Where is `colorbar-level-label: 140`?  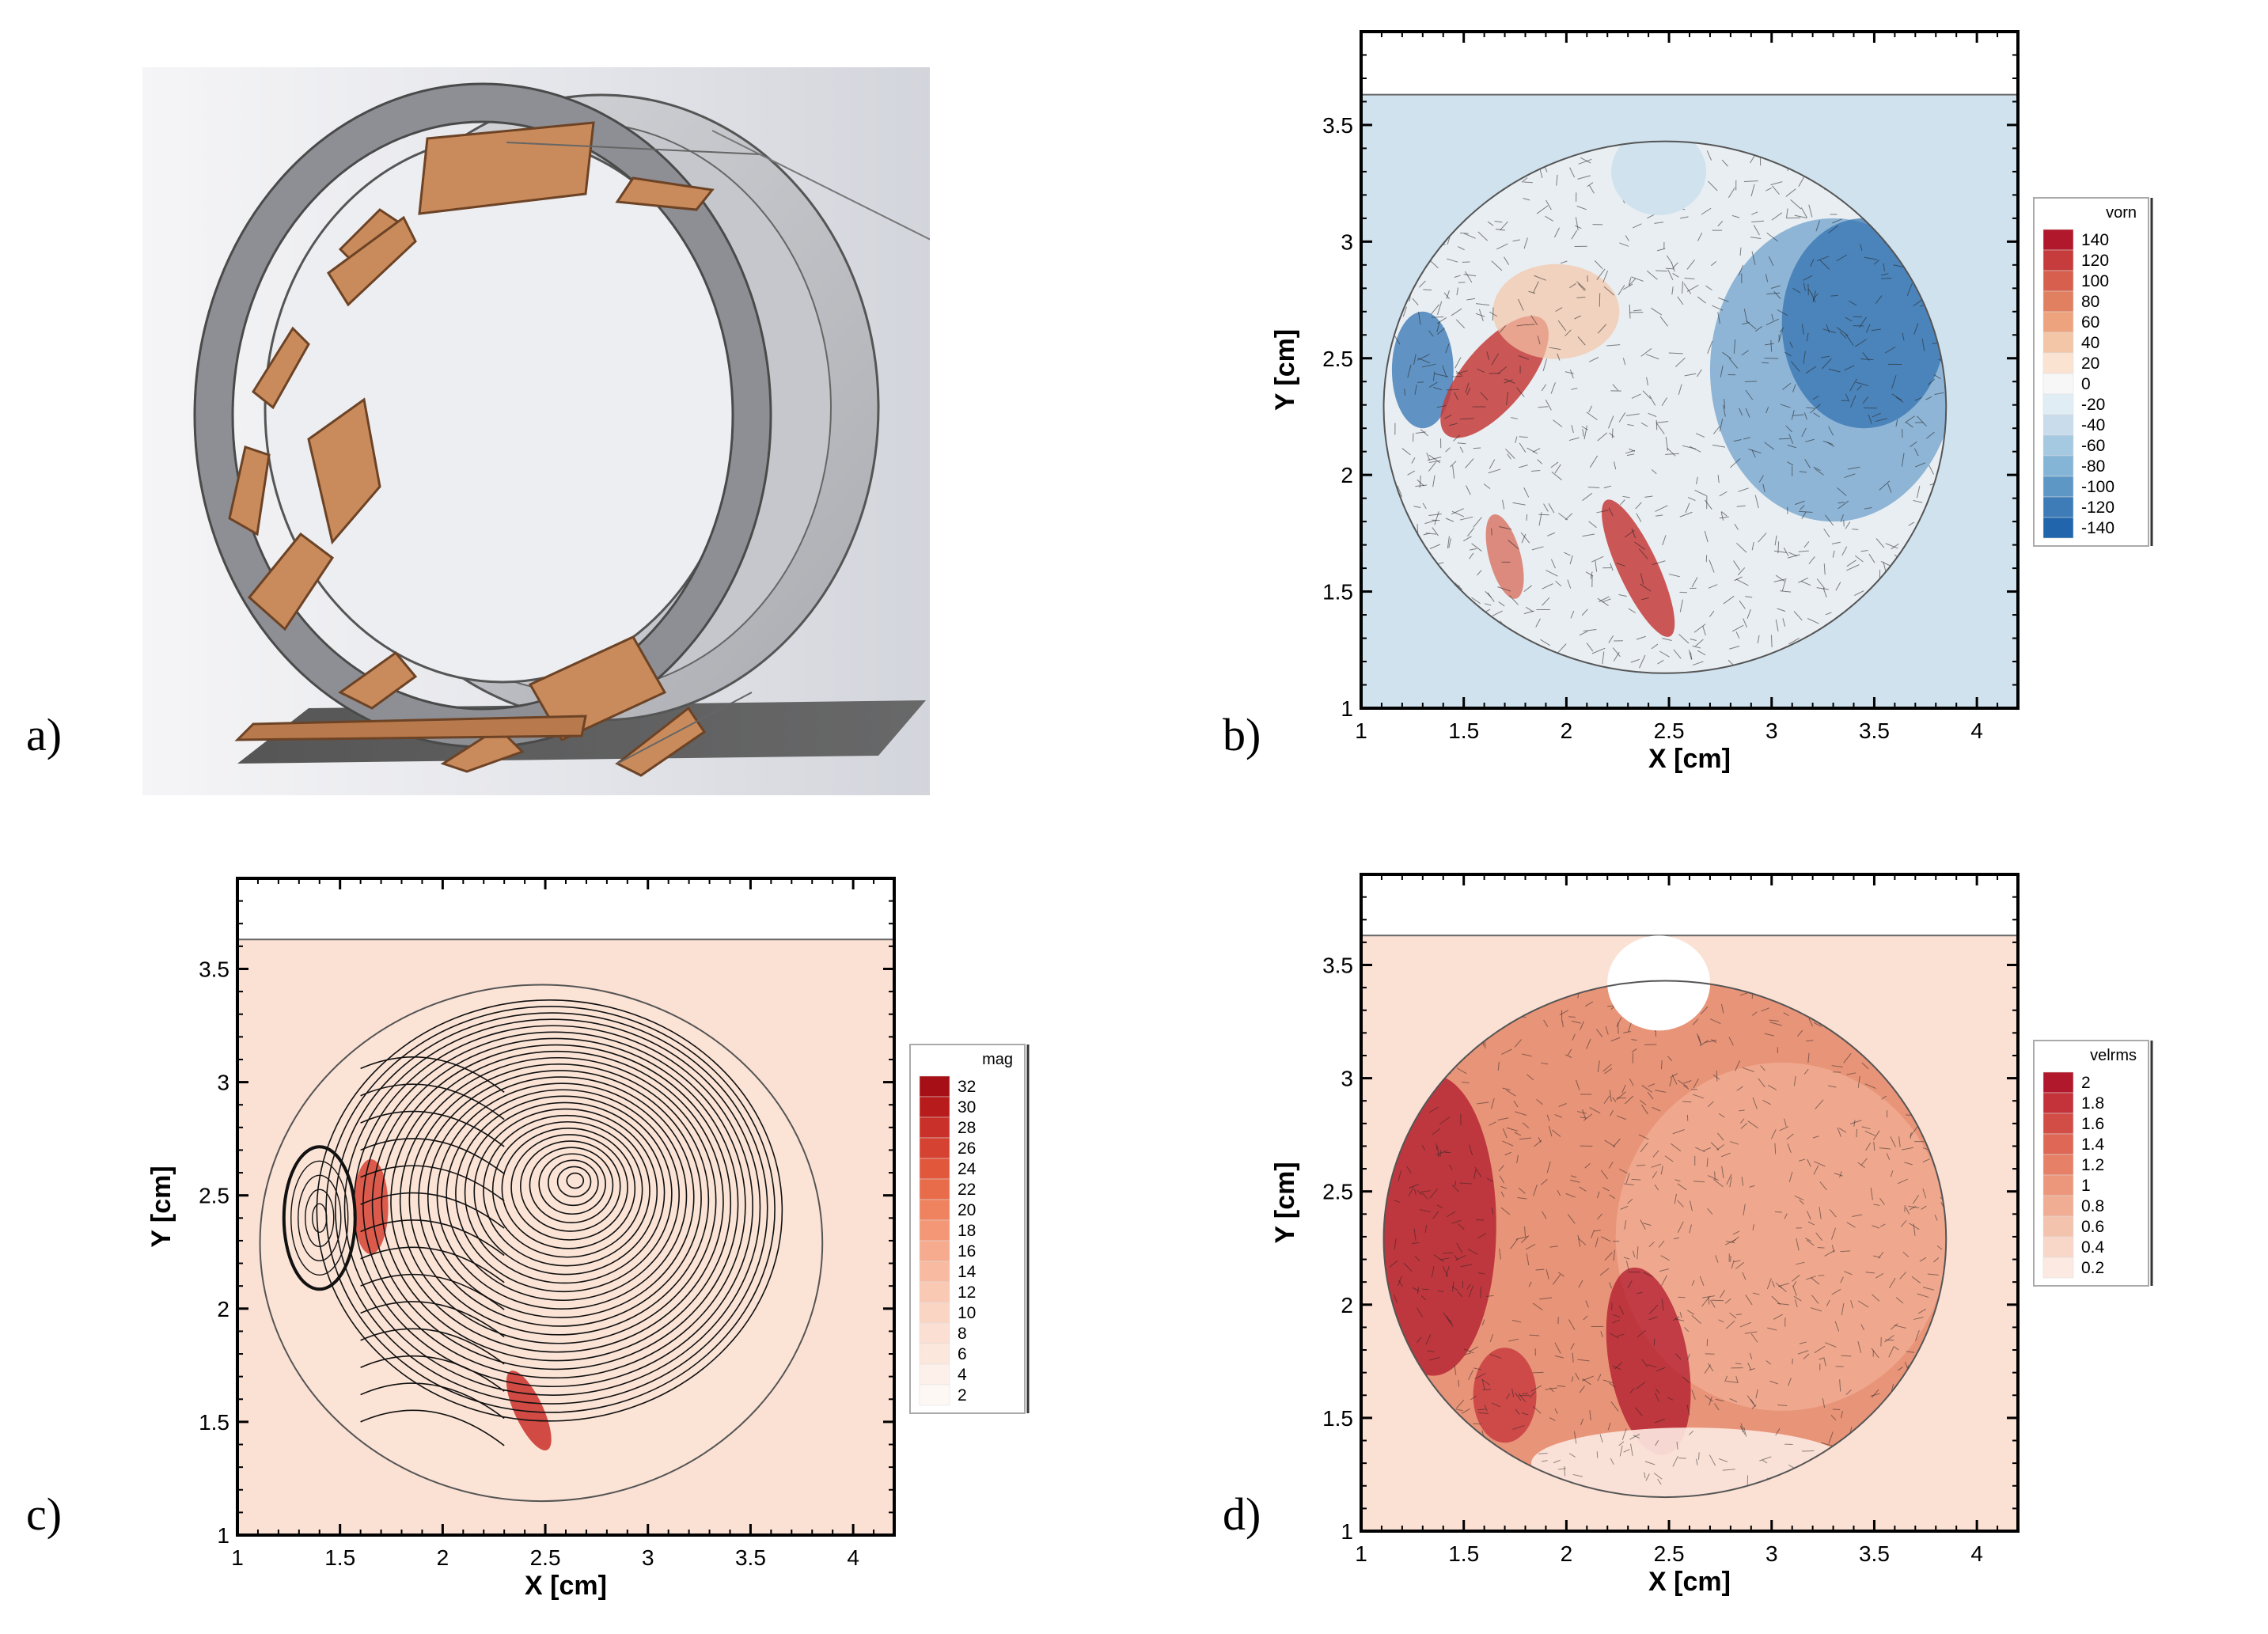
colorbar-level-label: 140 is located at coordinates (2095, 240).